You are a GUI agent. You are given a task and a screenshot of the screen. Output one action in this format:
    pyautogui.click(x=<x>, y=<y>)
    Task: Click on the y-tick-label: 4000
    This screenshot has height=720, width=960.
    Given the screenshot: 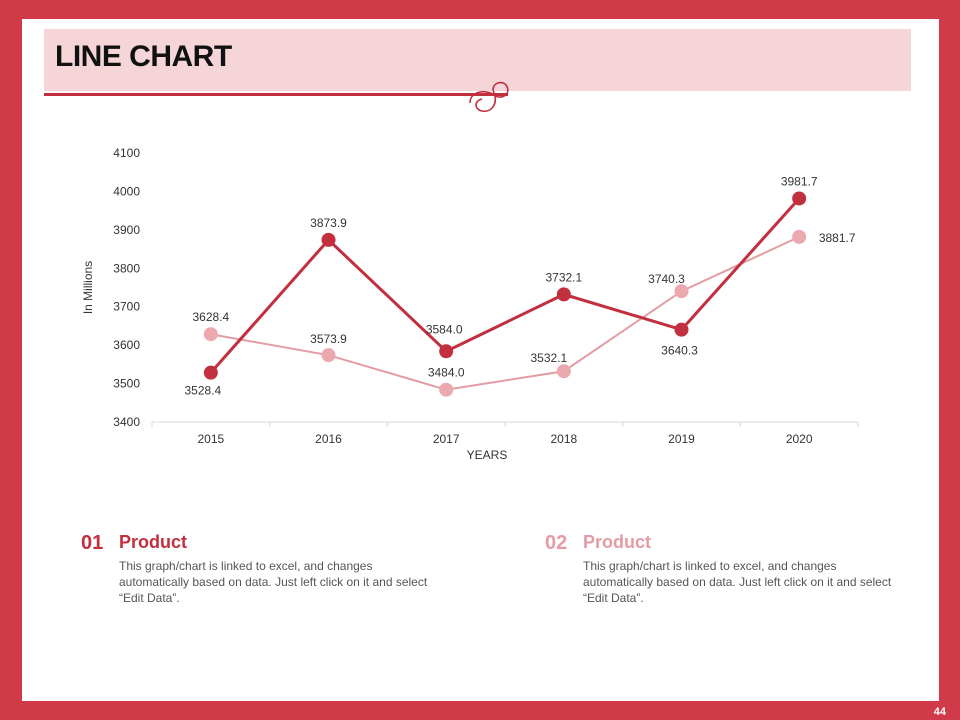 What is the action you would take?
    pyautogui.click(x=126, y=191)
    